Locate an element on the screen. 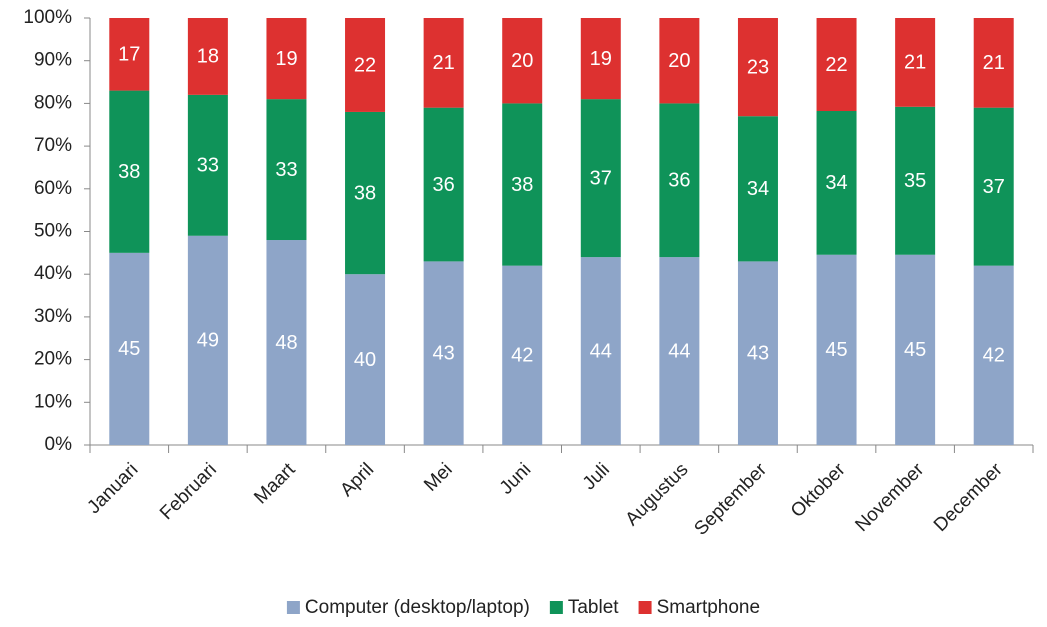  y-tick-label: 40% is located at coordinates (53, 273).